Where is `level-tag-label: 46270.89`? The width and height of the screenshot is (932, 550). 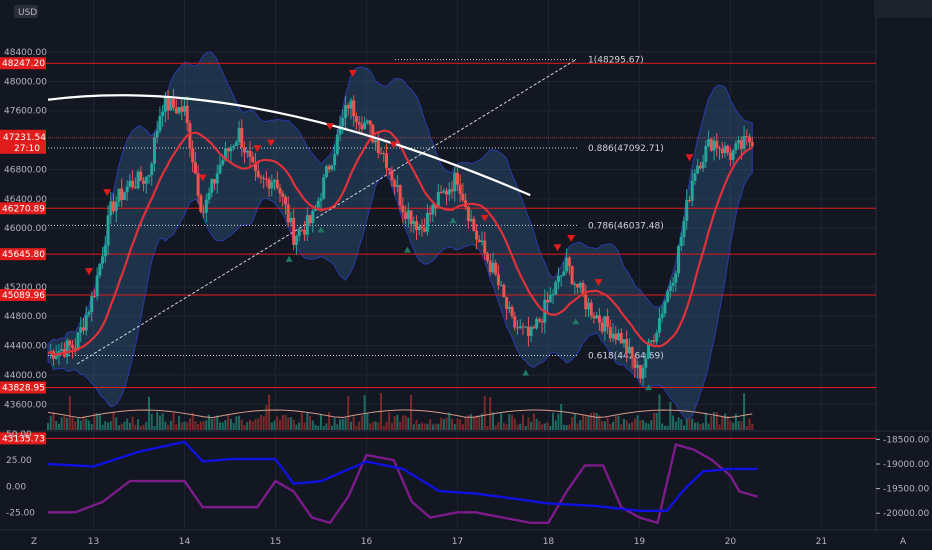 level-tag-label: 46270.89 is located at coordinates (23, 209).